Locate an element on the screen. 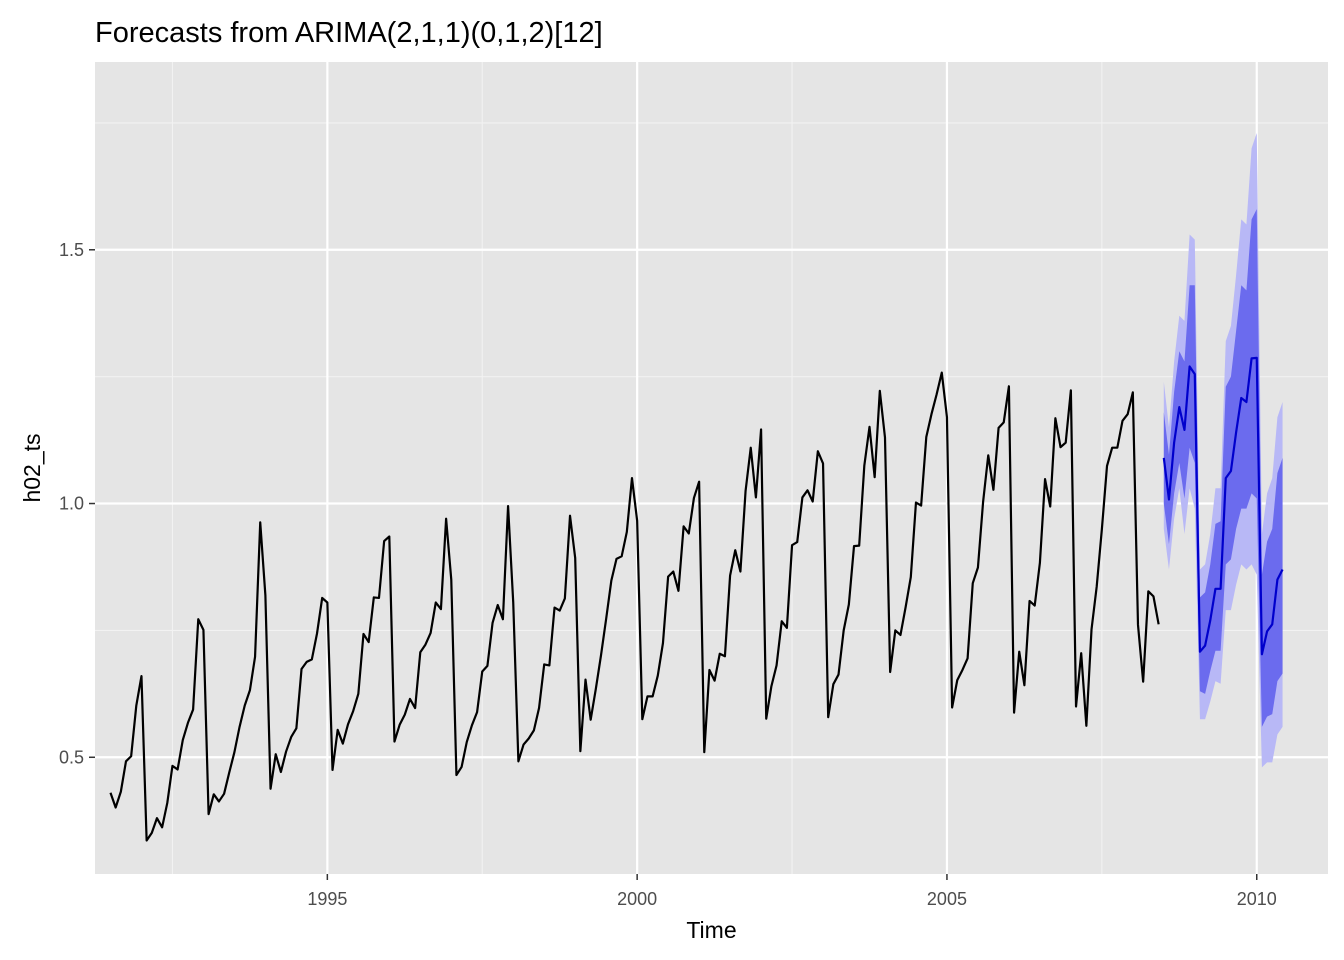  x-tick-label: 1995 is located at coordinates (327, 899).